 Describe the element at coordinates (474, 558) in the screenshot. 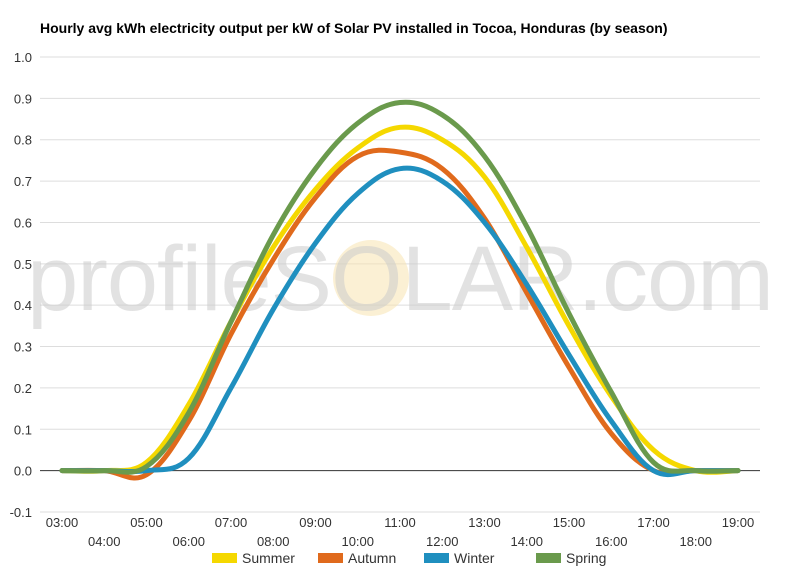

I see `legend-label: Winter` at that location.